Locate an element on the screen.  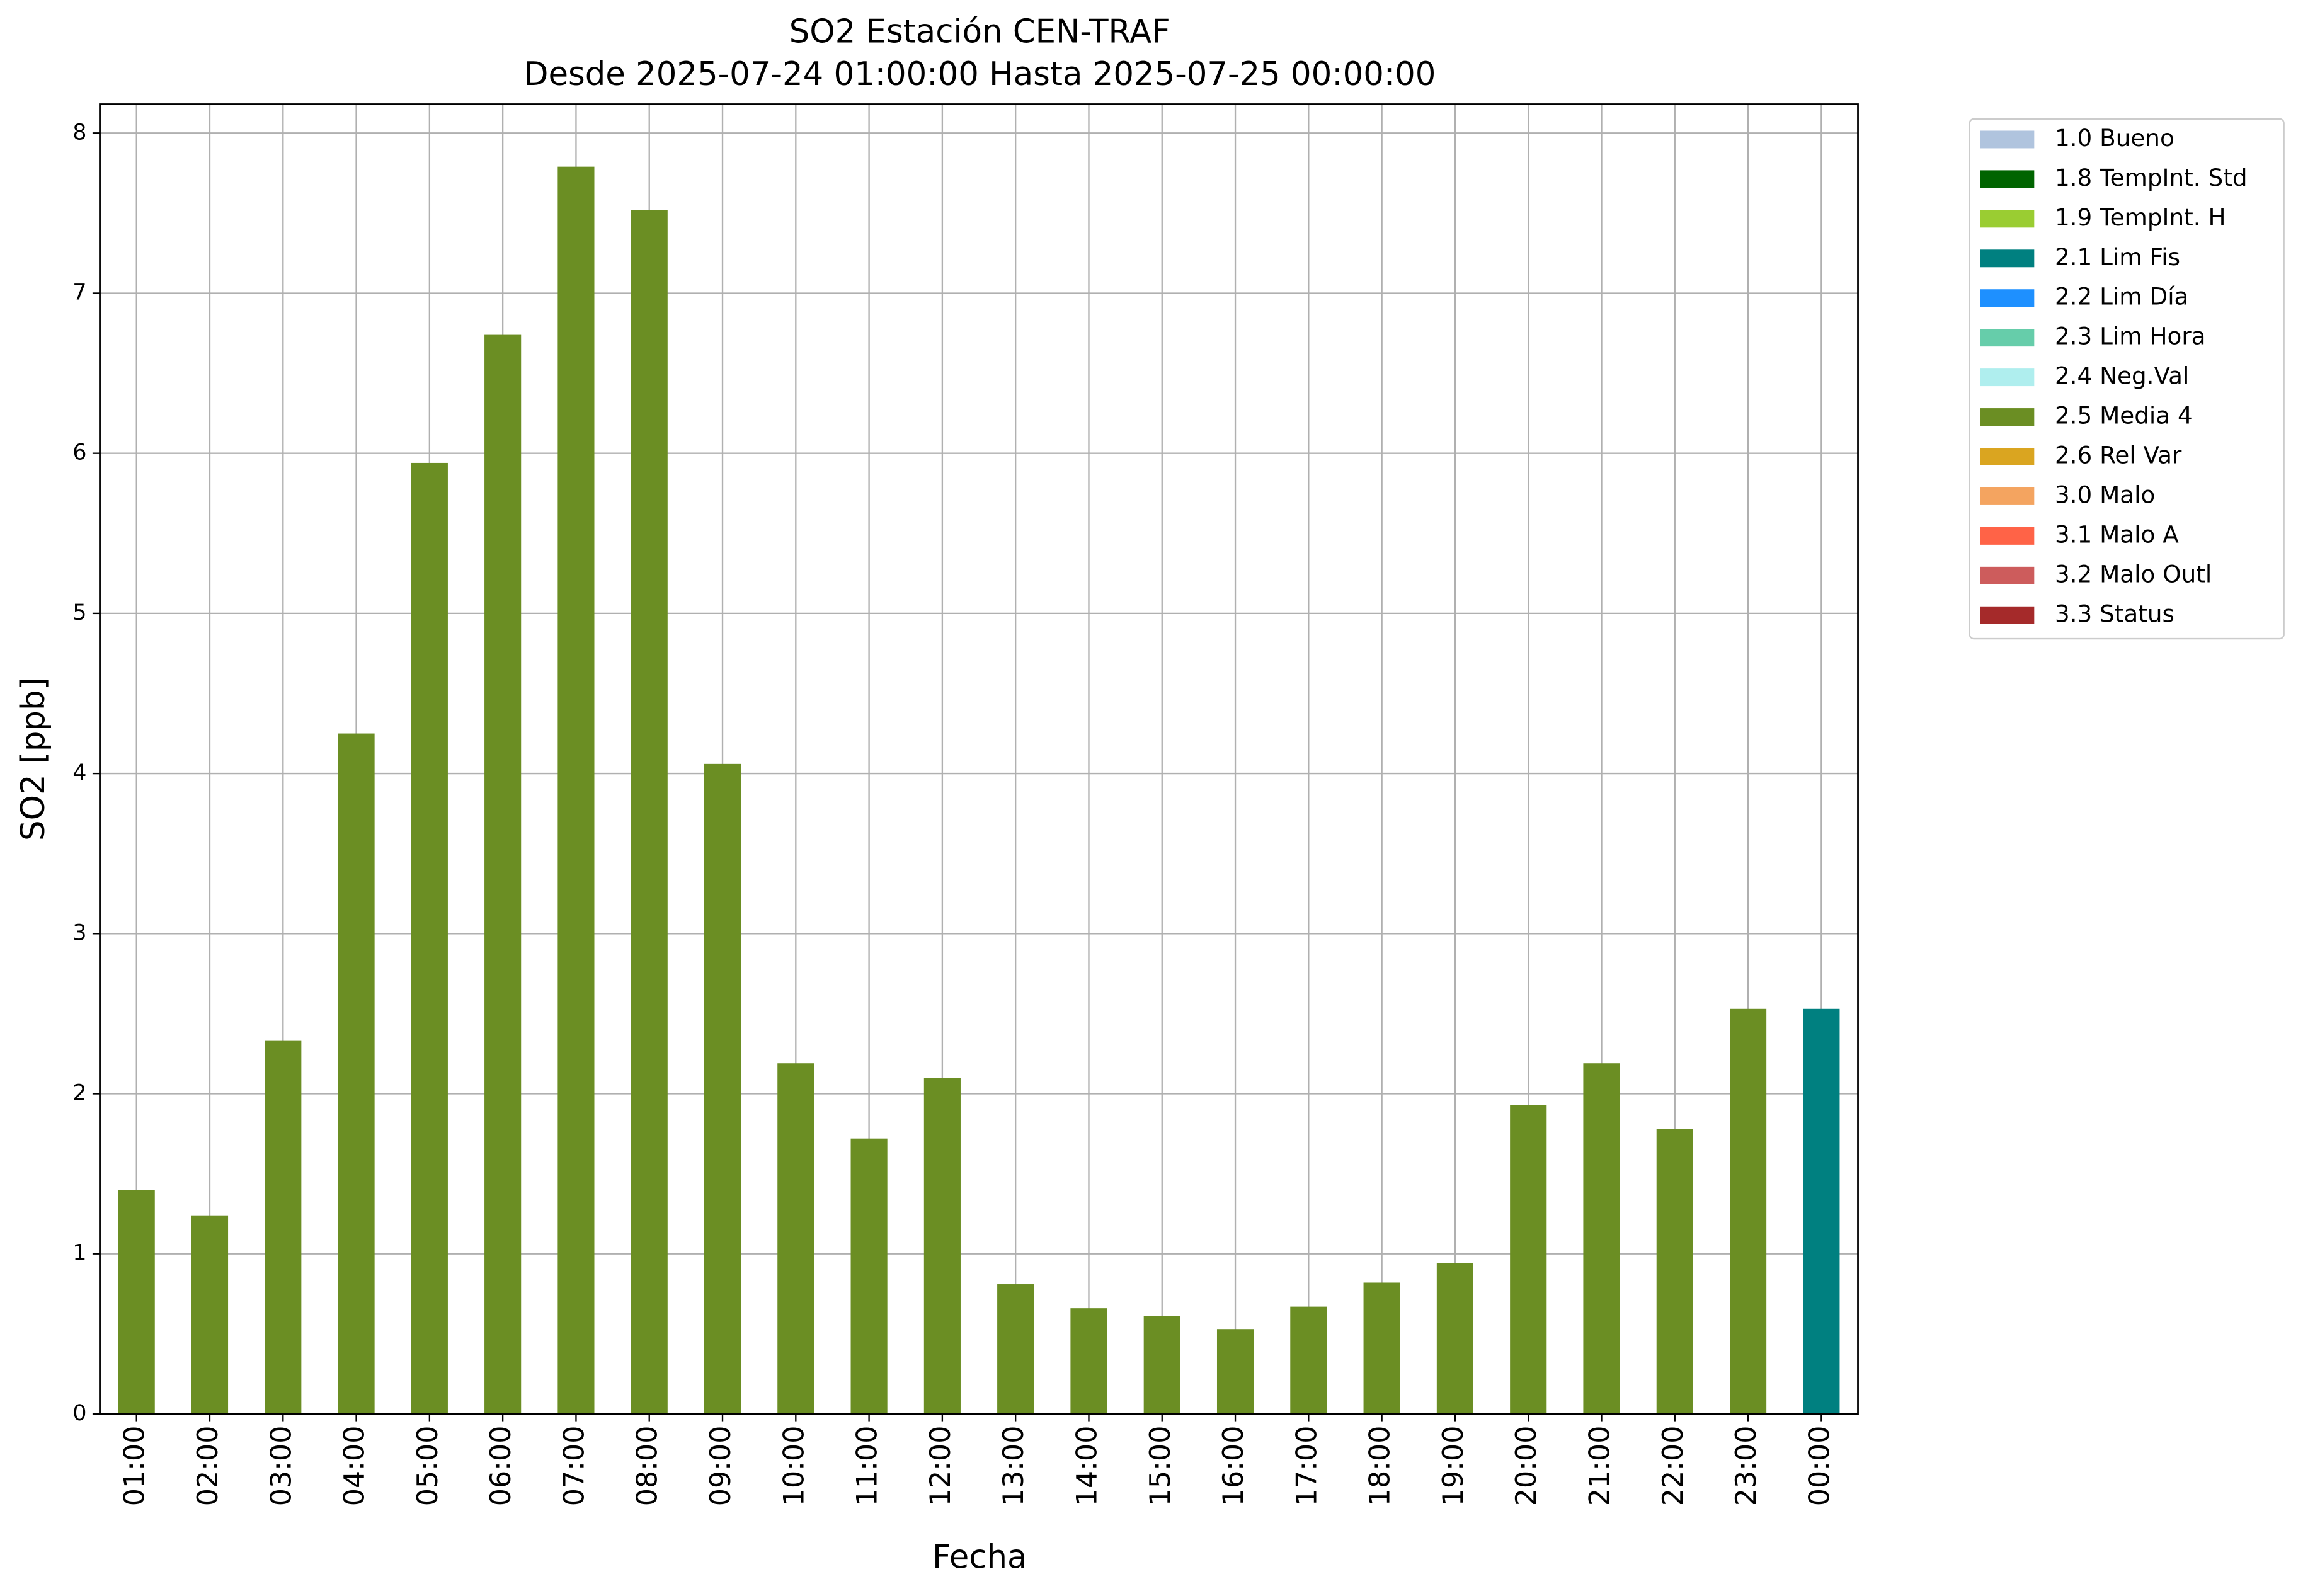
legend-label: 3.2 Malo Outl is located at coordinates (2133, 574).